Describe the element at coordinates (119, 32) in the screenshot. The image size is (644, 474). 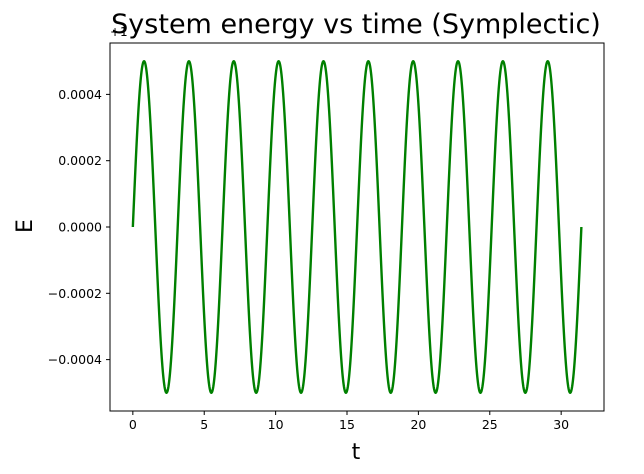
I see `y-offset-label: +1` at that location.